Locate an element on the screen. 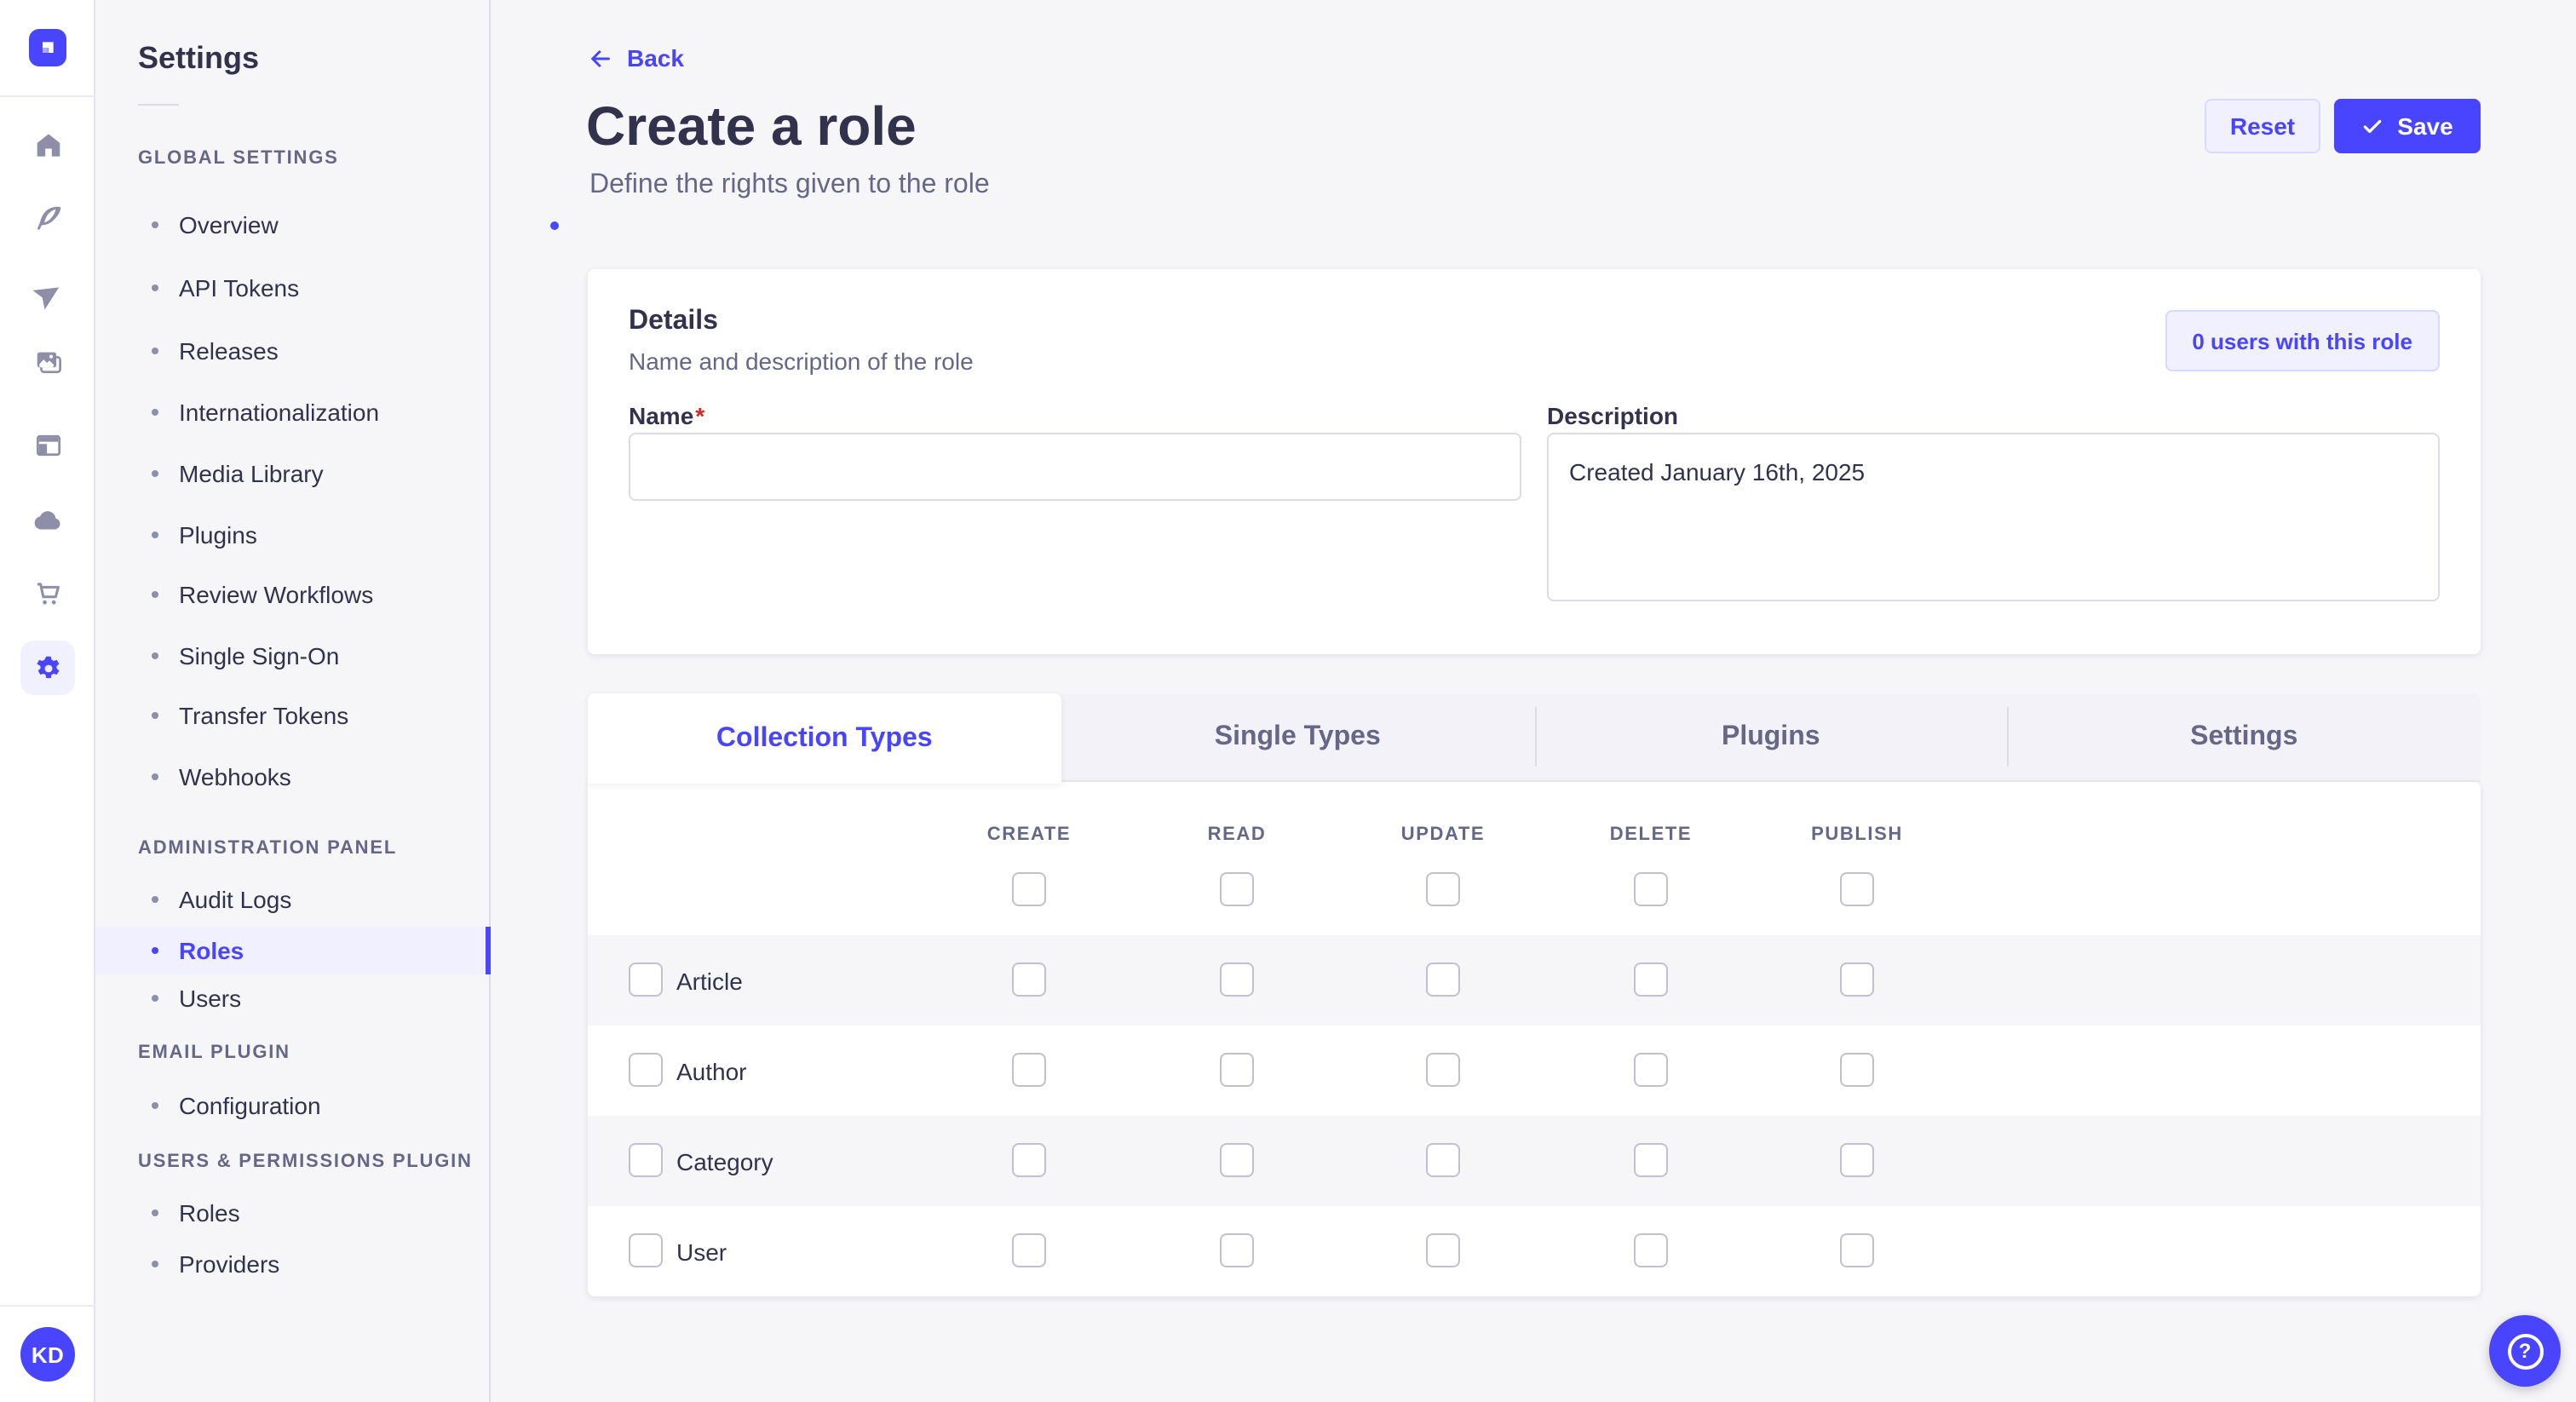  article-create-checkbox is located at coordinates (1029, 979).